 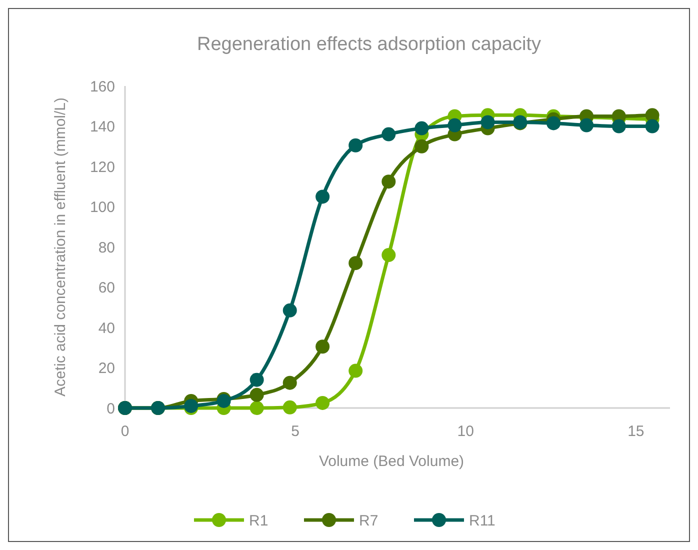 What do you see at coordinates (391, 461) in the screenshot?
I see `x-axis-title: Volume (Bed Volume)` at bounding box center [391, 461].